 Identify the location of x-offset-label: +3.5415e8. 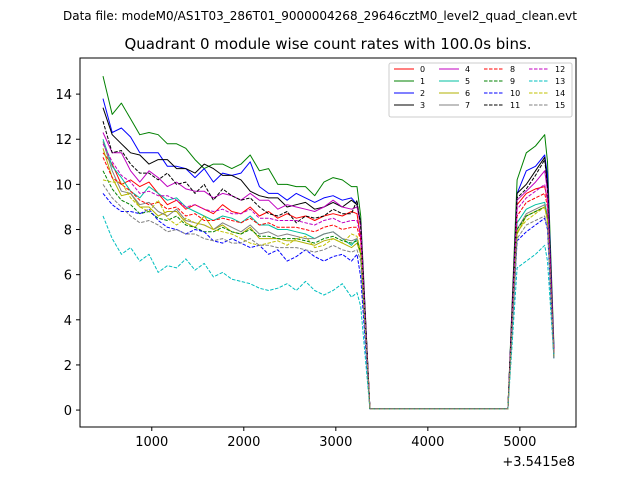
(538, 462).